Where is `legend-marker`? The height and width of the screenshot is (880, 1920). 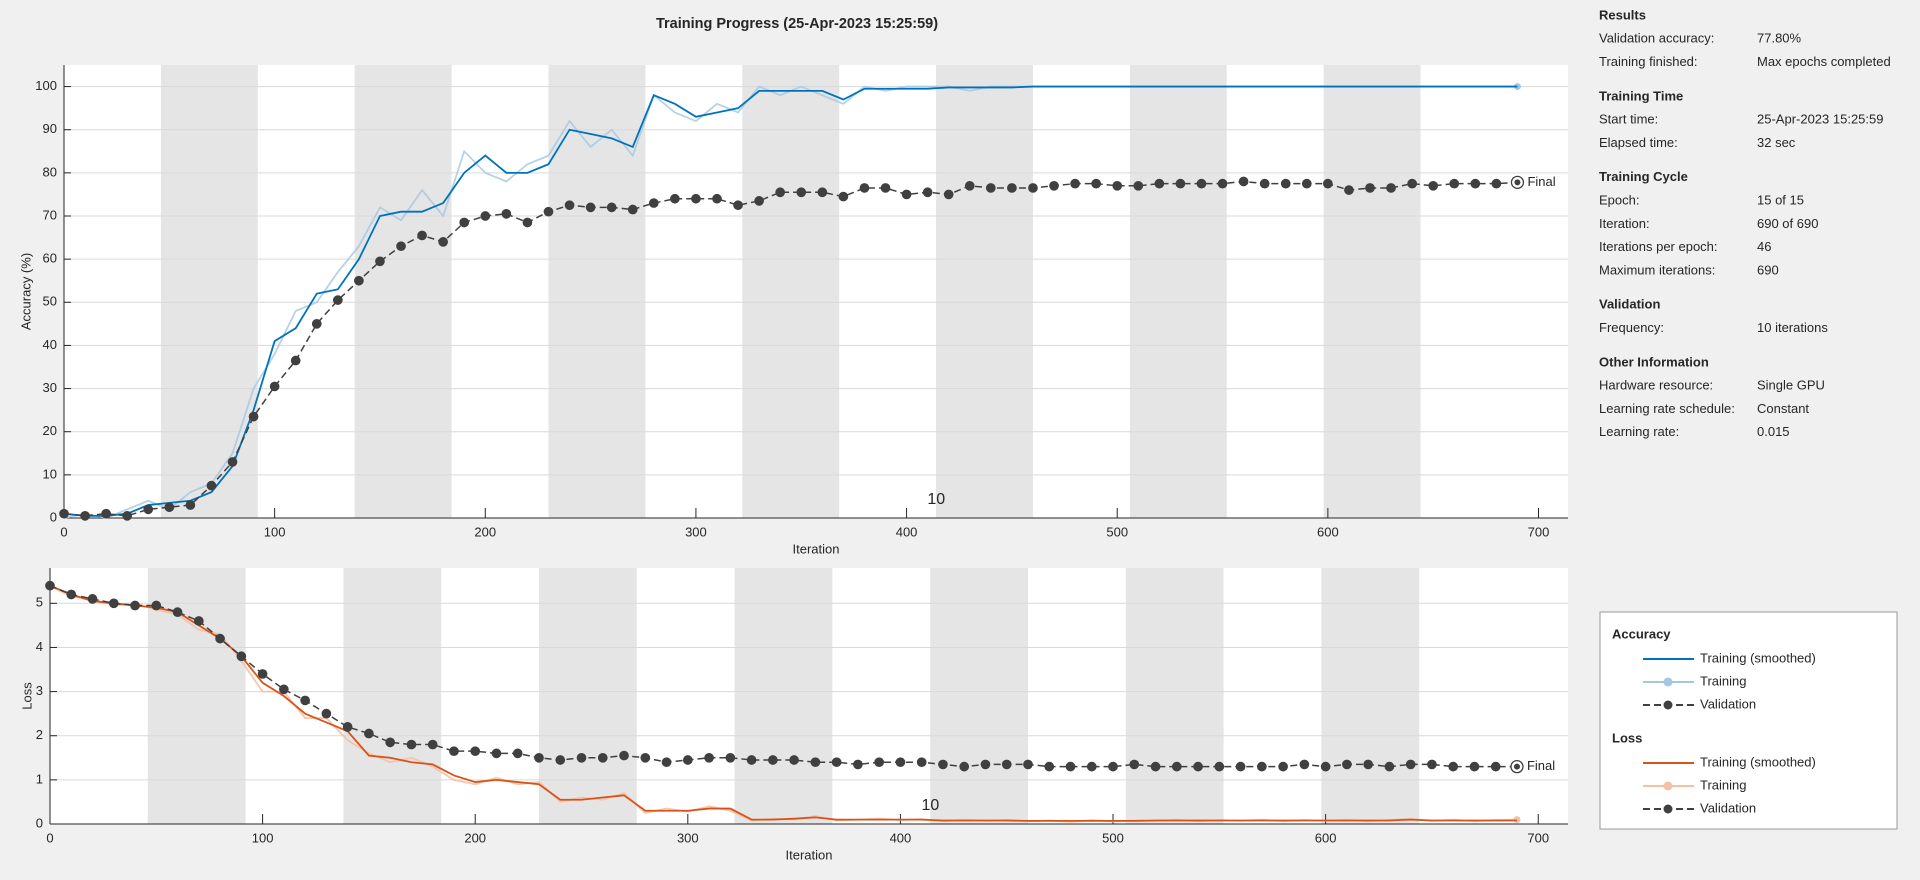
legend-marker is located at coordinates (1668, 786).